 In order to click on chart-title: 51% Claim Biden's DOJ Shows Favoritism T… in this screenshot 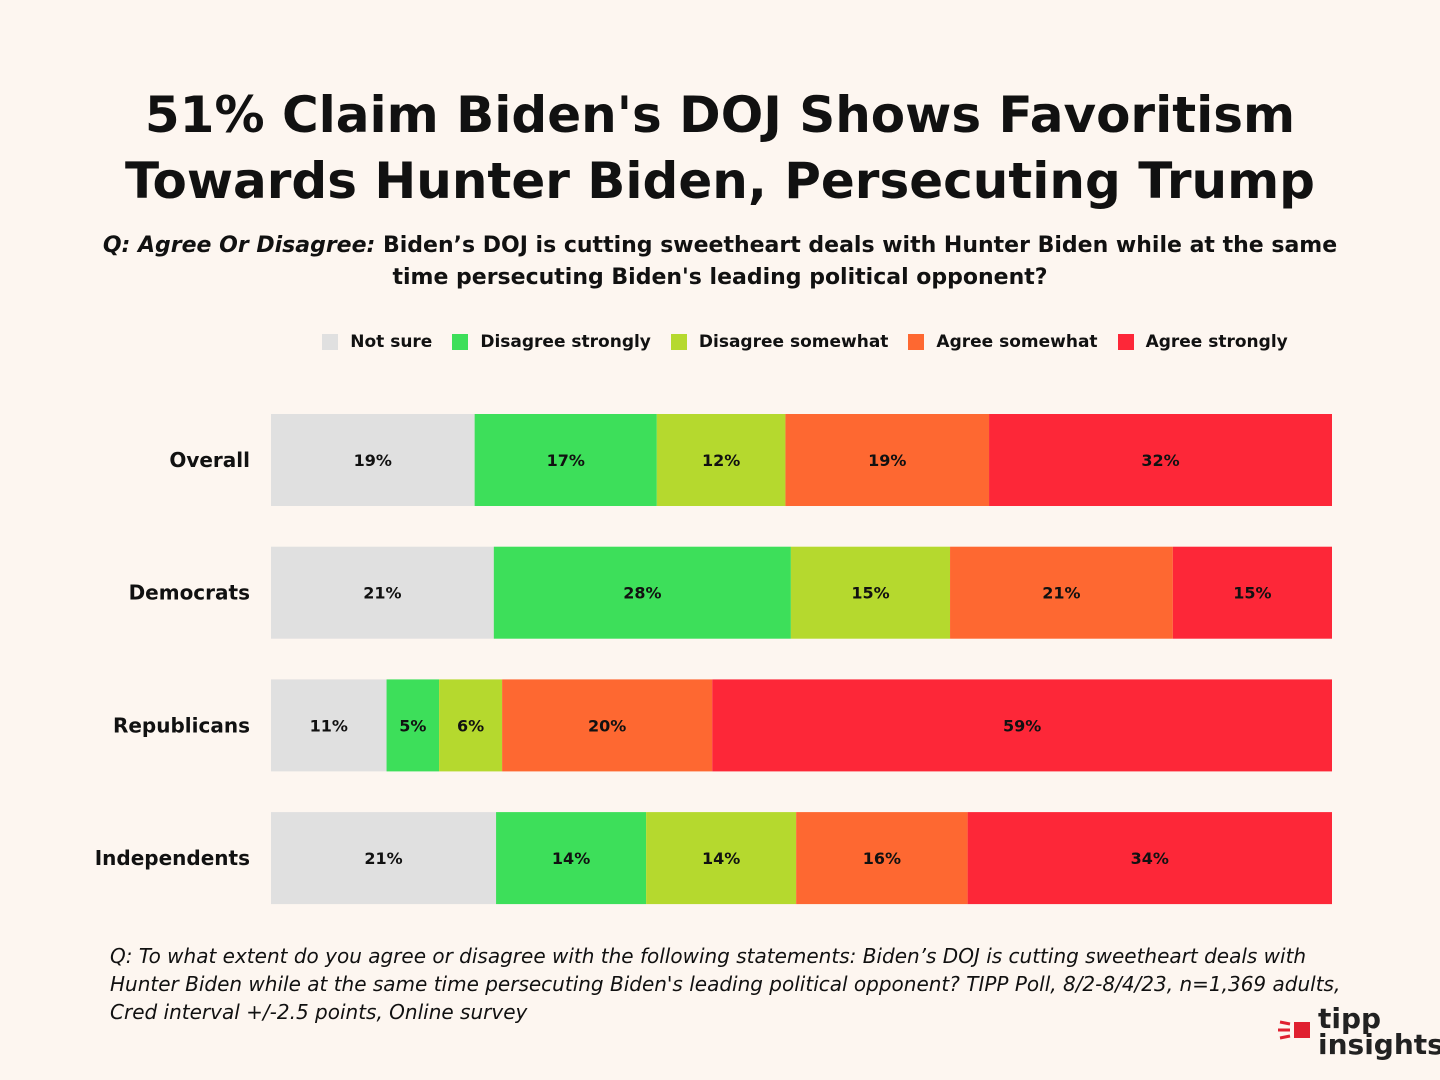, I will do `click(720, 148)`.